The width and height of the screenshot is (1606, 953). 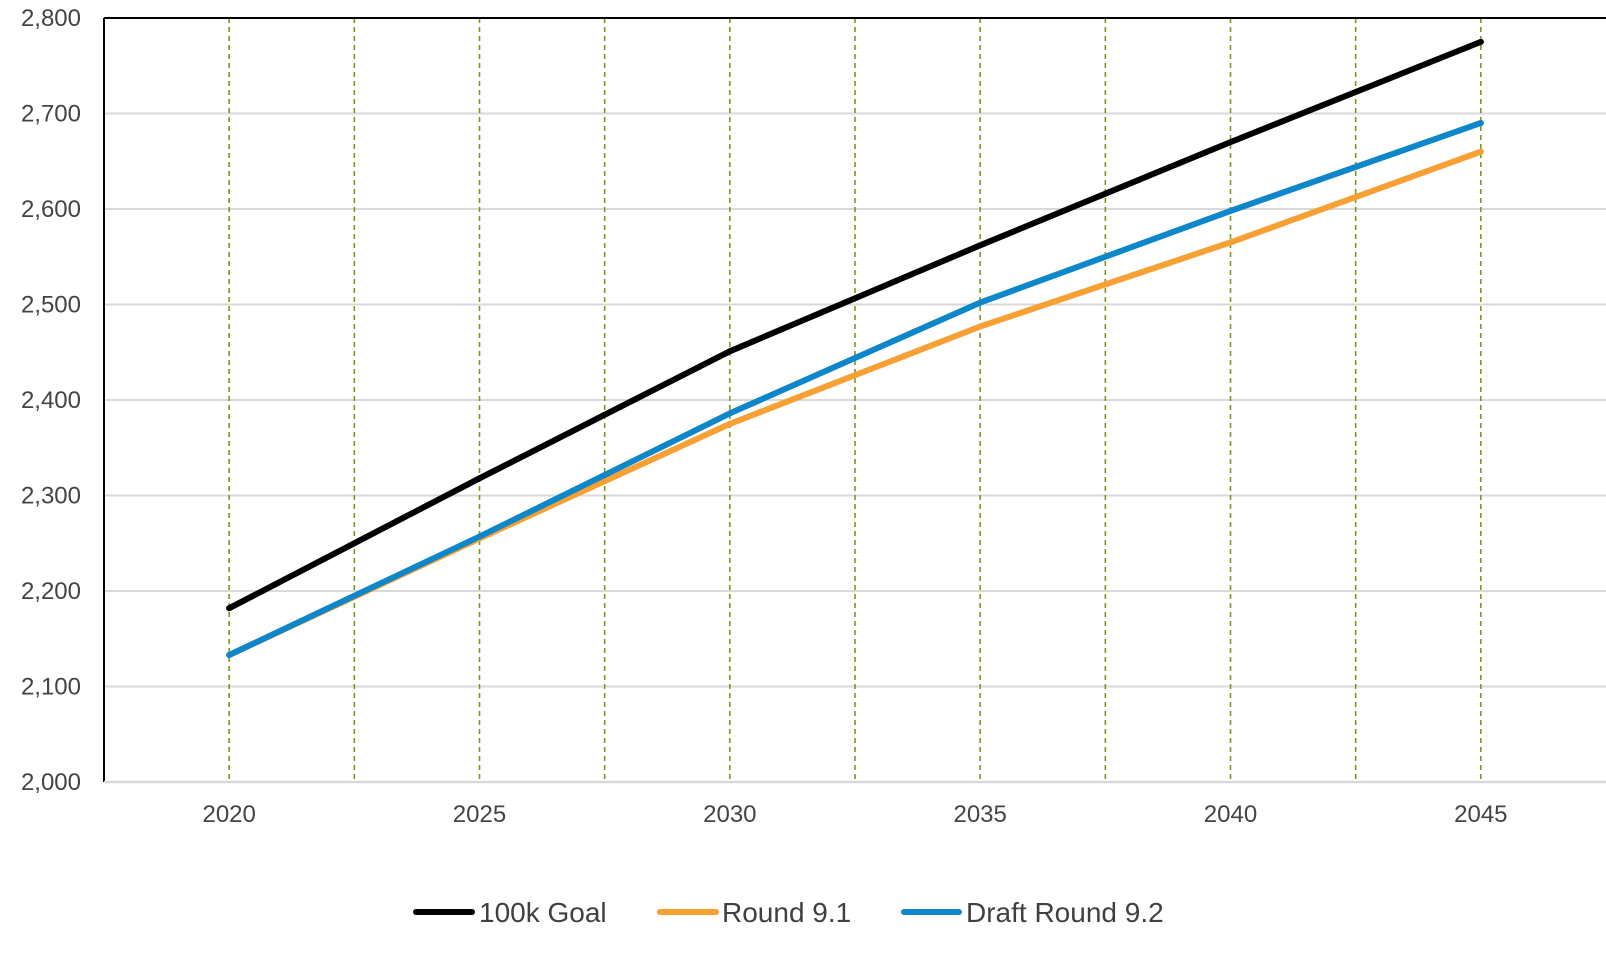 What do you see at coordinates (51, 18) in the screenshot?
I see `y-tick-label: 2,800` at bounding box center [51, 18].